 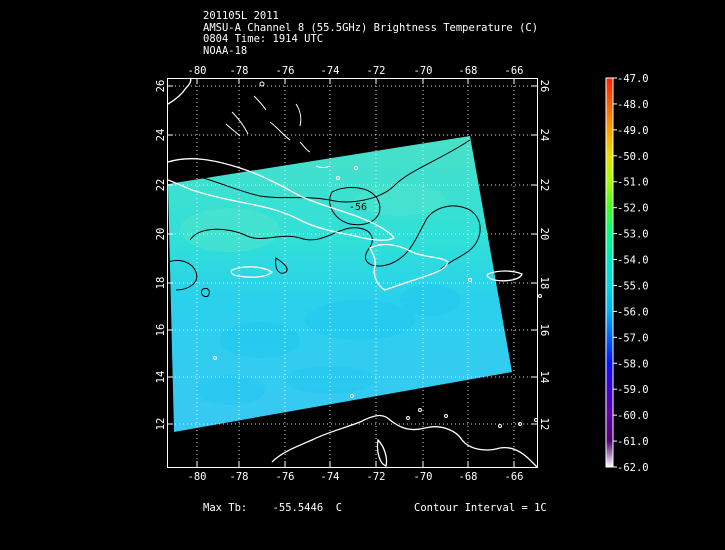 I want to click on max-tb-readout: Max Tb: -55.5446 C, so click(x=272, y=508).